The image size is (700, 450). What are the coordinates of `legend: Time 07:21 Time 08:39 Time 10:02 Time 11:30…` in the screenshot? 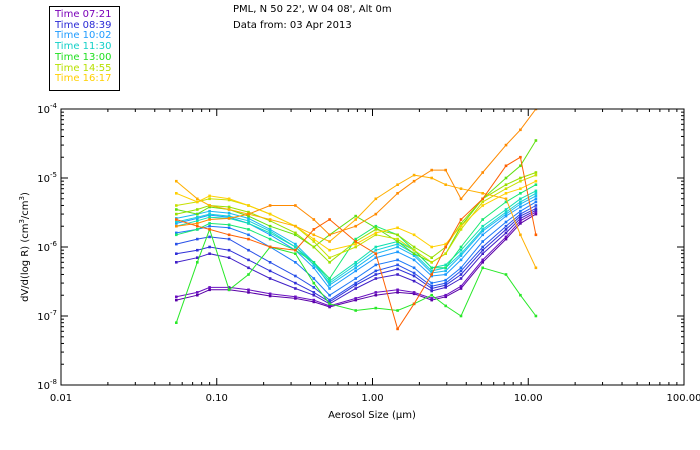 It's located at (84, 48).